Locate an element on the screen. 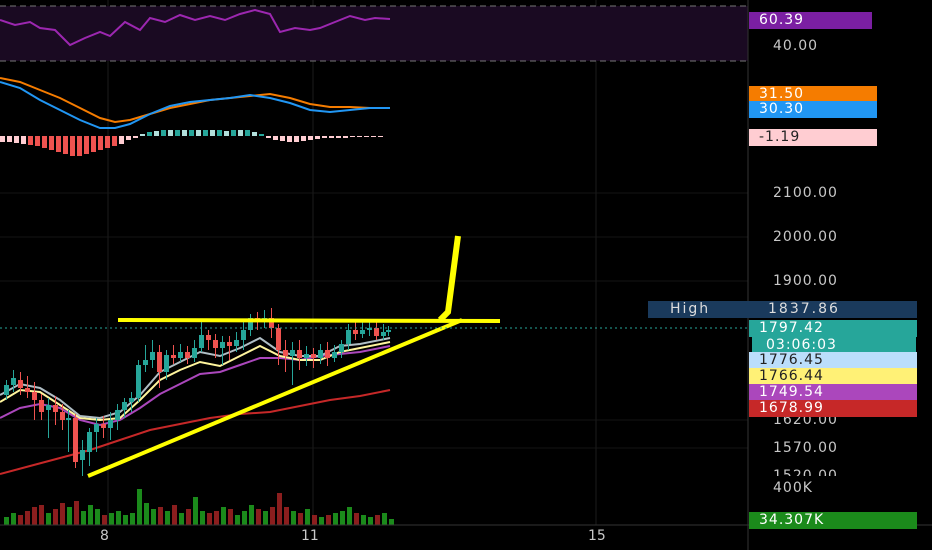 This screenshot has height=550, width=932. macd-value-tag: 30.30 is located at coordinates (813, 109).